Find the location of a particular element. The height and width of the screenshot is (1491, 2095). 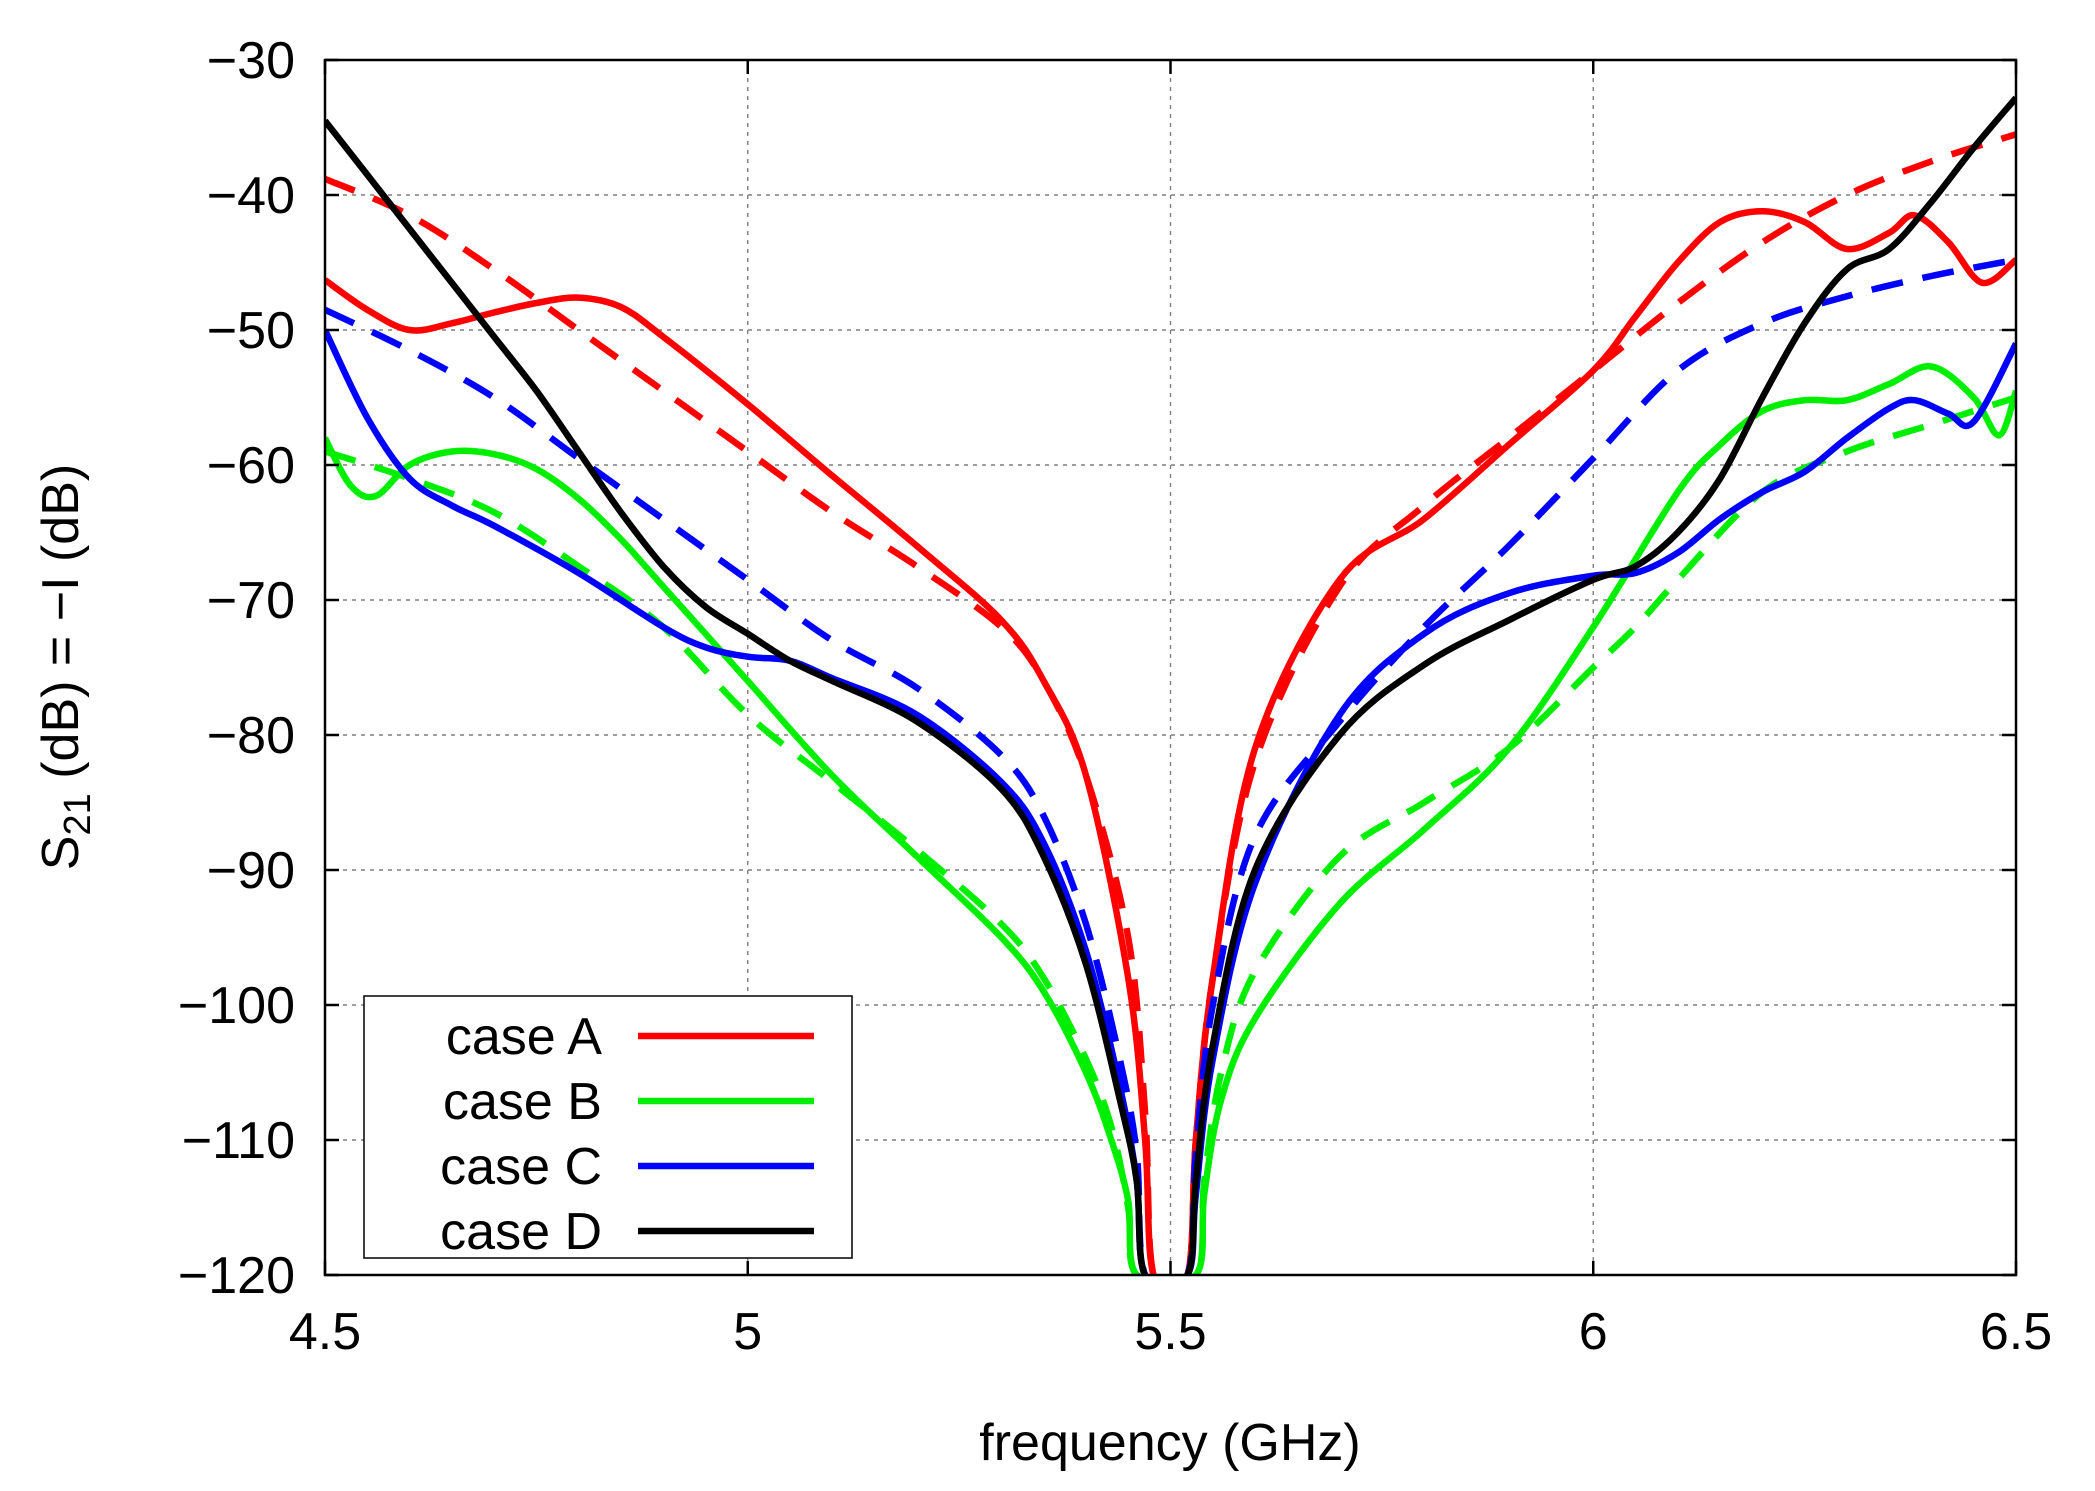

y-label-subscript: 21 is located at coordinates (78, 814).